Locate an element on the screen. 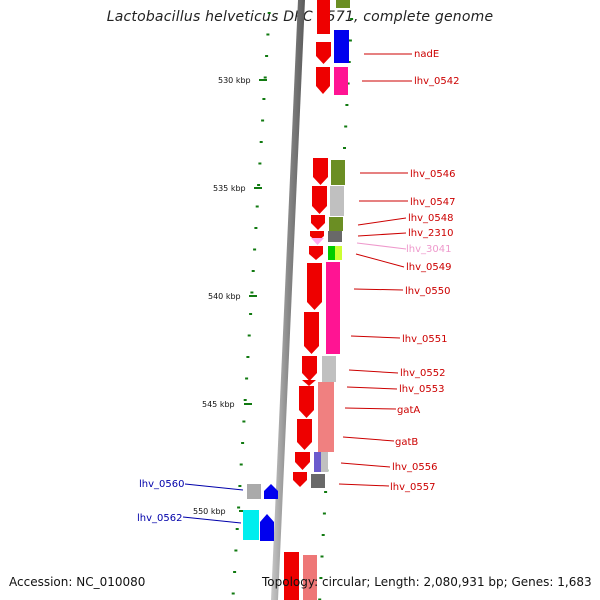  gene-label: lhv_0548 is located at coordinates (430, 218).